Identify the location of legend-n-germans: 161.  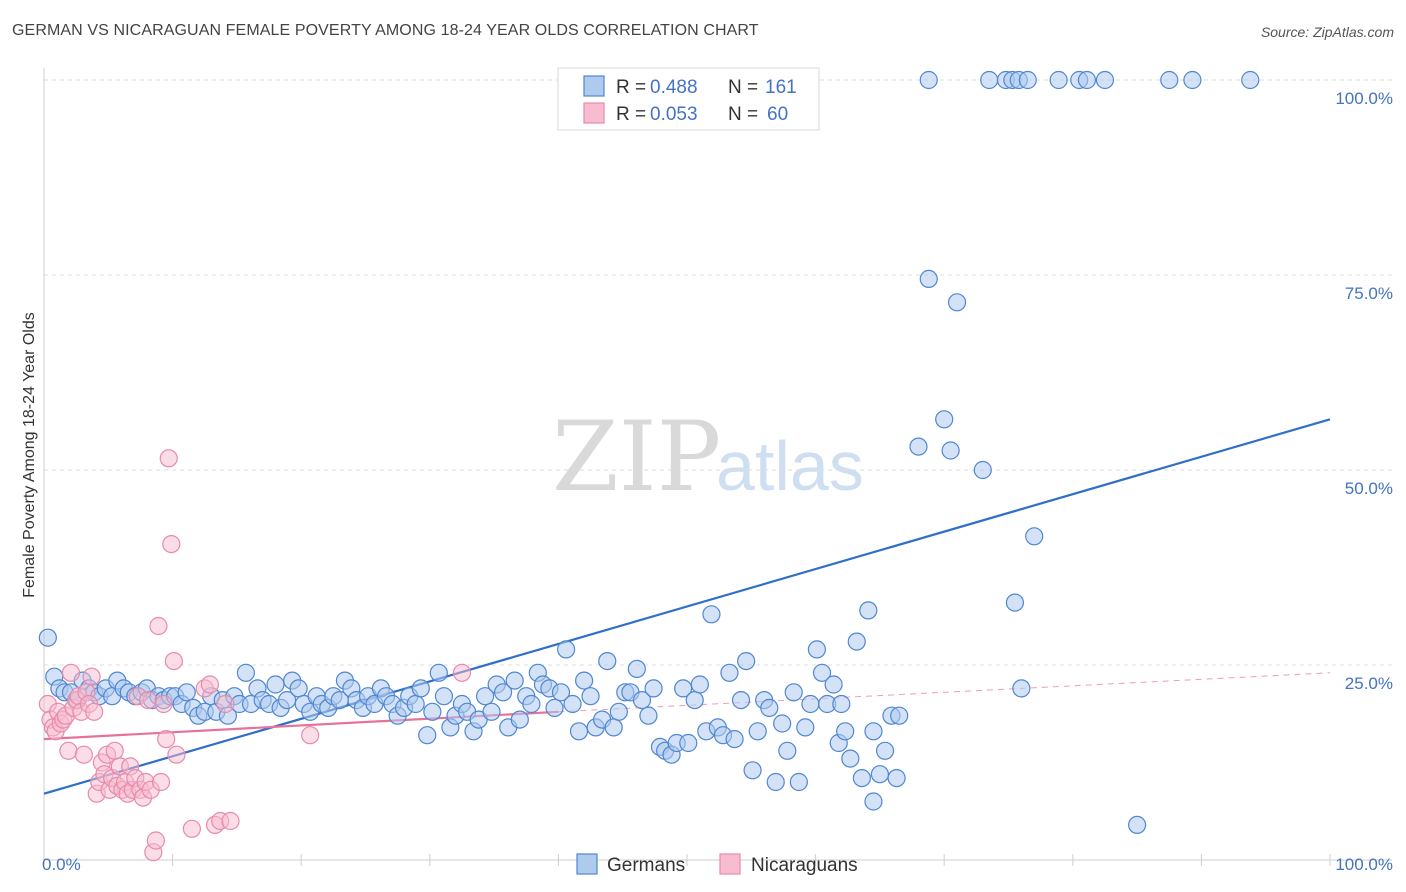
(781, 87).